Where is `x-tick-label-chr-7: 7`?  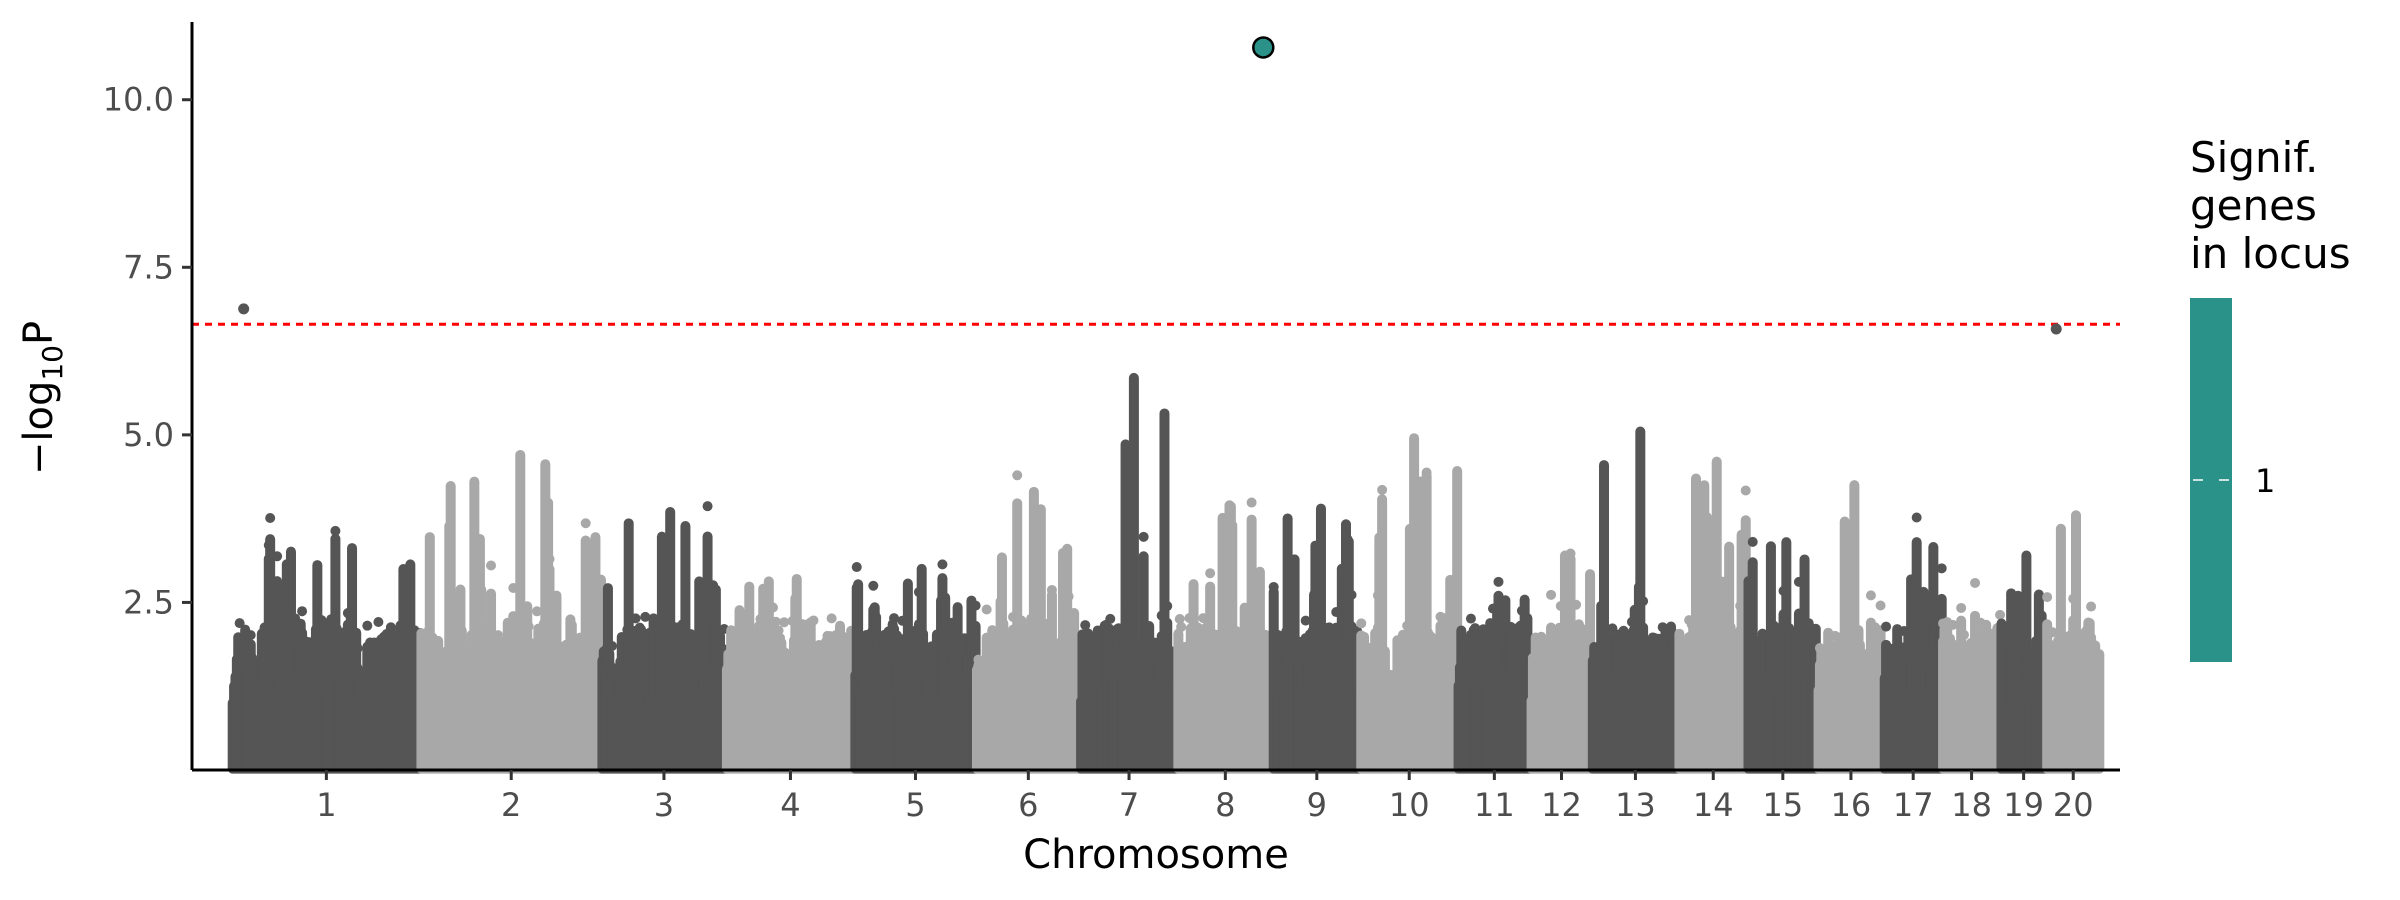
x-tick-label-chr-7: 7 is located at coordinates (1129, 805).